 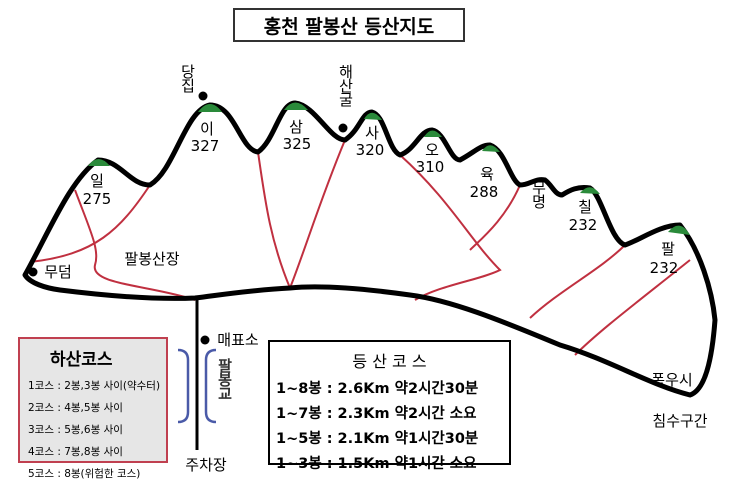 What do you see at coordinates (487, 174) in the screenshot?
I see `peak-name: 육` at bounding box center [487, 174].